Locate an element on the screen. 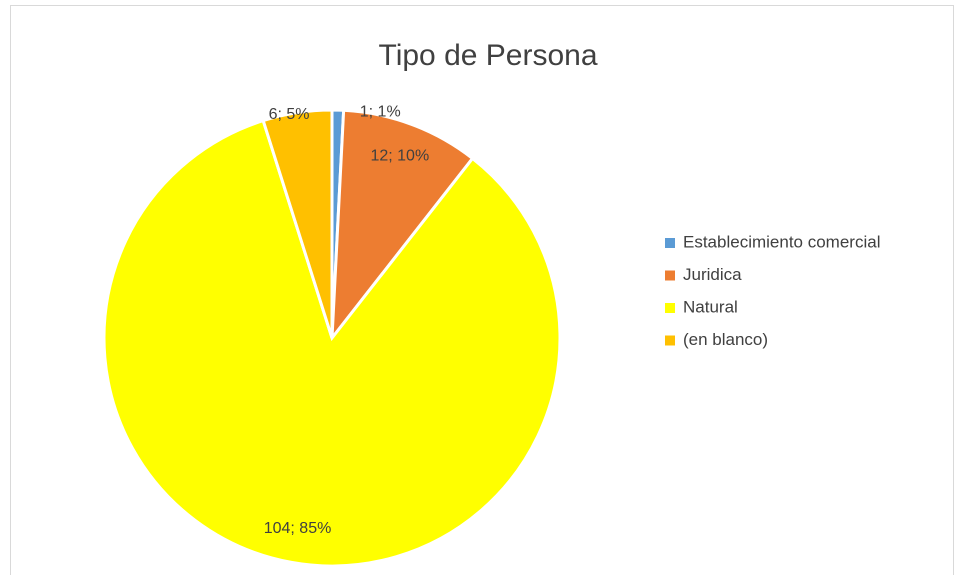 This screenshot has height=575, width=954. legend-label: Juridica is located at coordinates (712, 274).